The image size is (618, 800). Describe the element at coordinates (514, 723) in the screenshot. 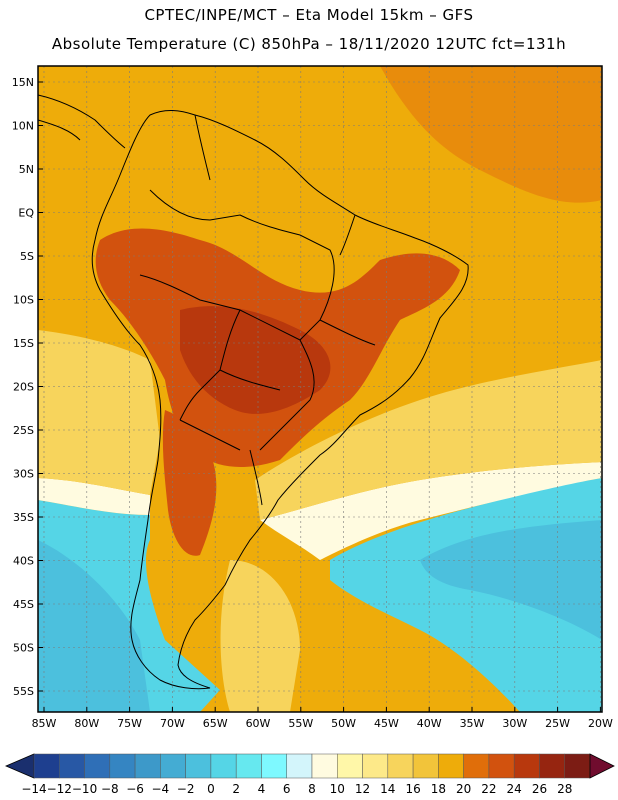

I see `longitude-label: 30W` at that location.